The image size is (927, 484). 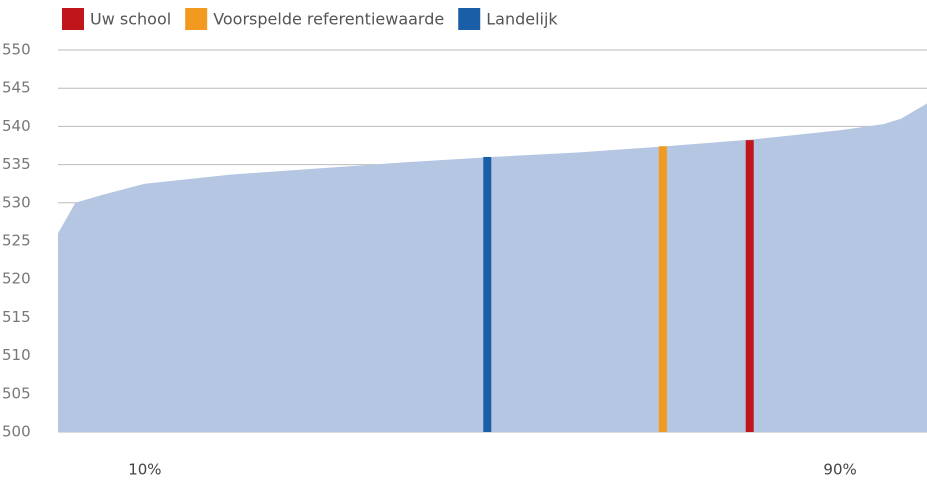 I want to click on legend-label: Voorspelde referentiewaarde, so click(x=328, y=19).